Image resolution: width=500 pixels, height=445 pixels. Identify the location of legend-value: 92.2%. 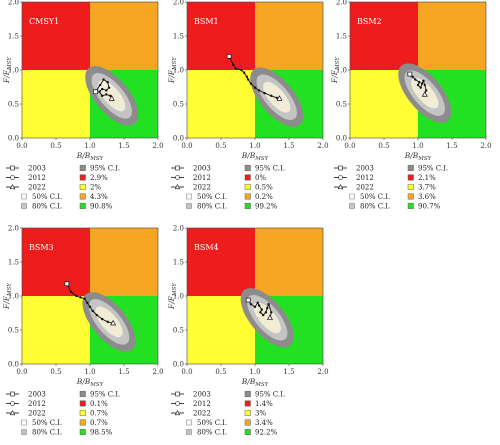
(266, 433).